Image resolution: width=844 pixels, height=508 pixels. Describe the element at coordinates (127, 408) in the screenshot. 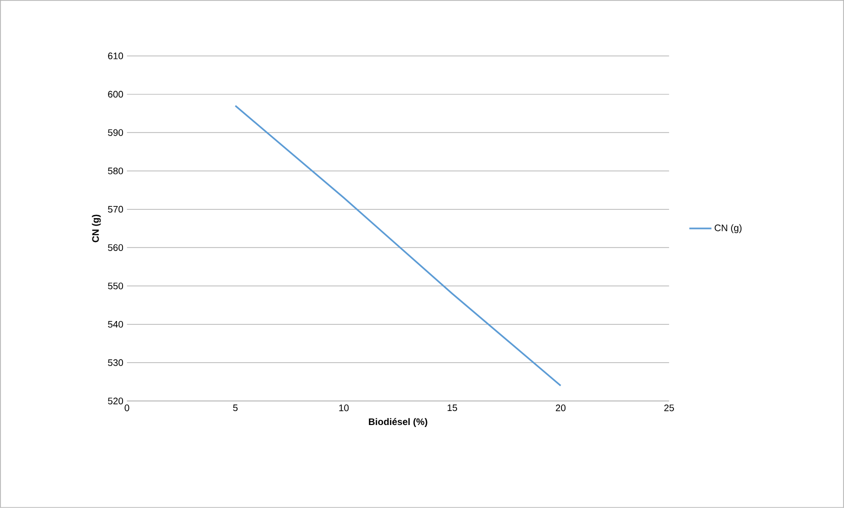

I see `x-tick-label: 0` at that location.